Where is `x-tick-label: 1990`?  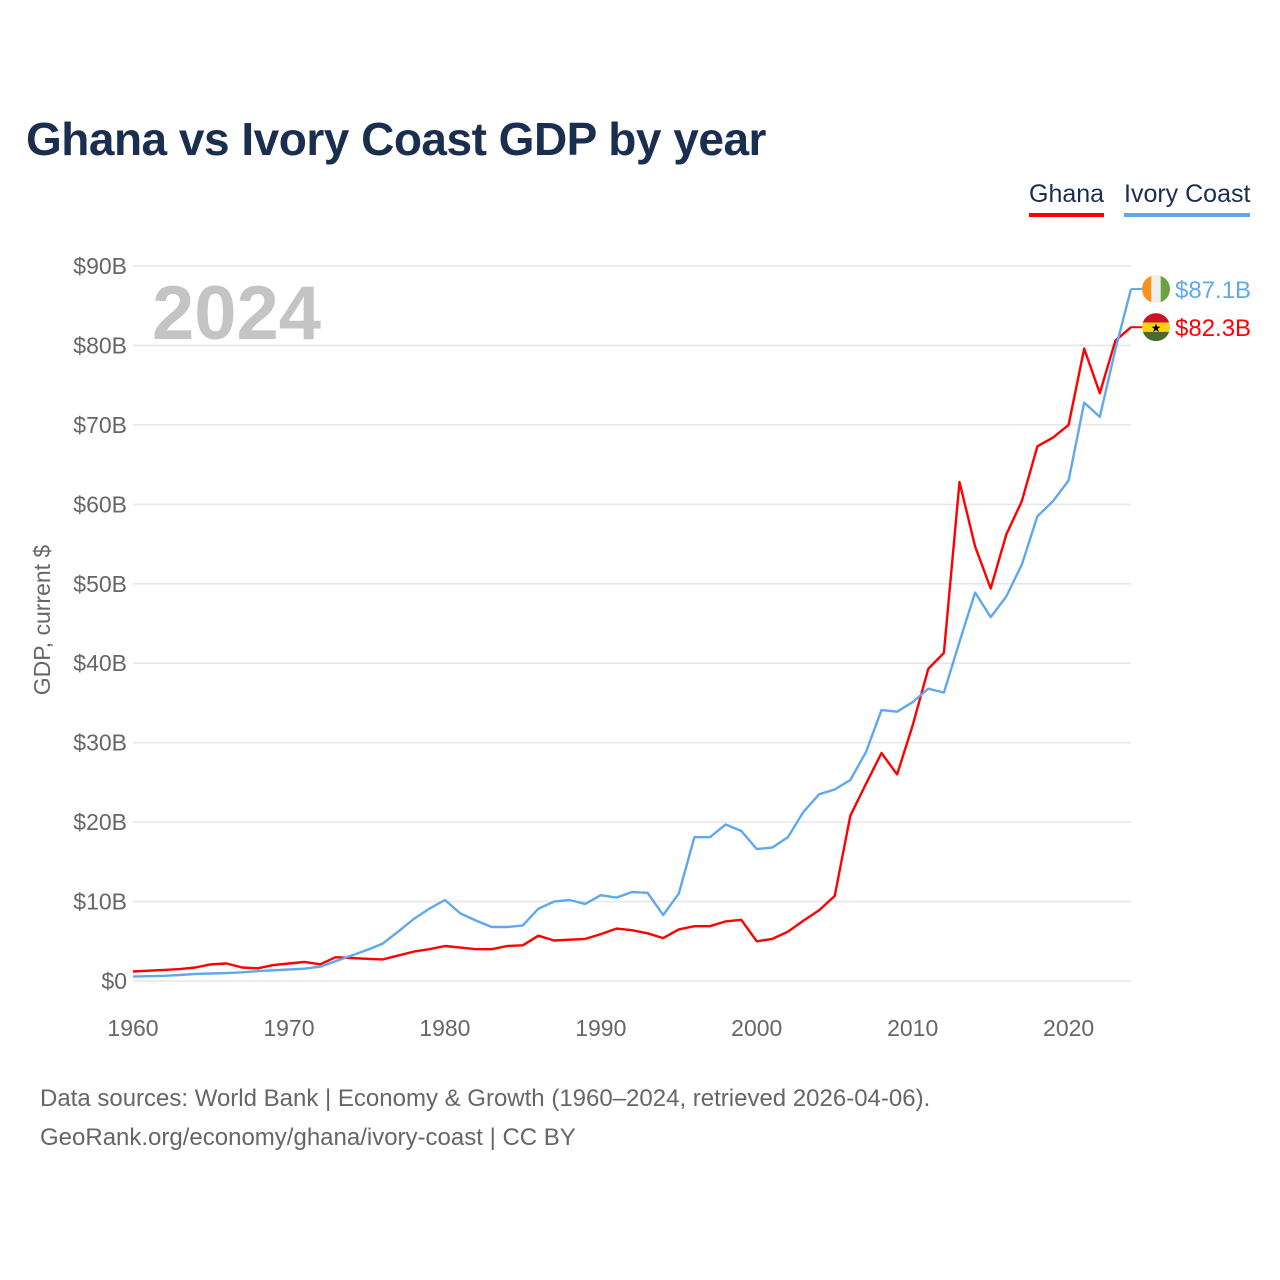
x-tick-label: 1990 is located at coordinates (600, 1028).